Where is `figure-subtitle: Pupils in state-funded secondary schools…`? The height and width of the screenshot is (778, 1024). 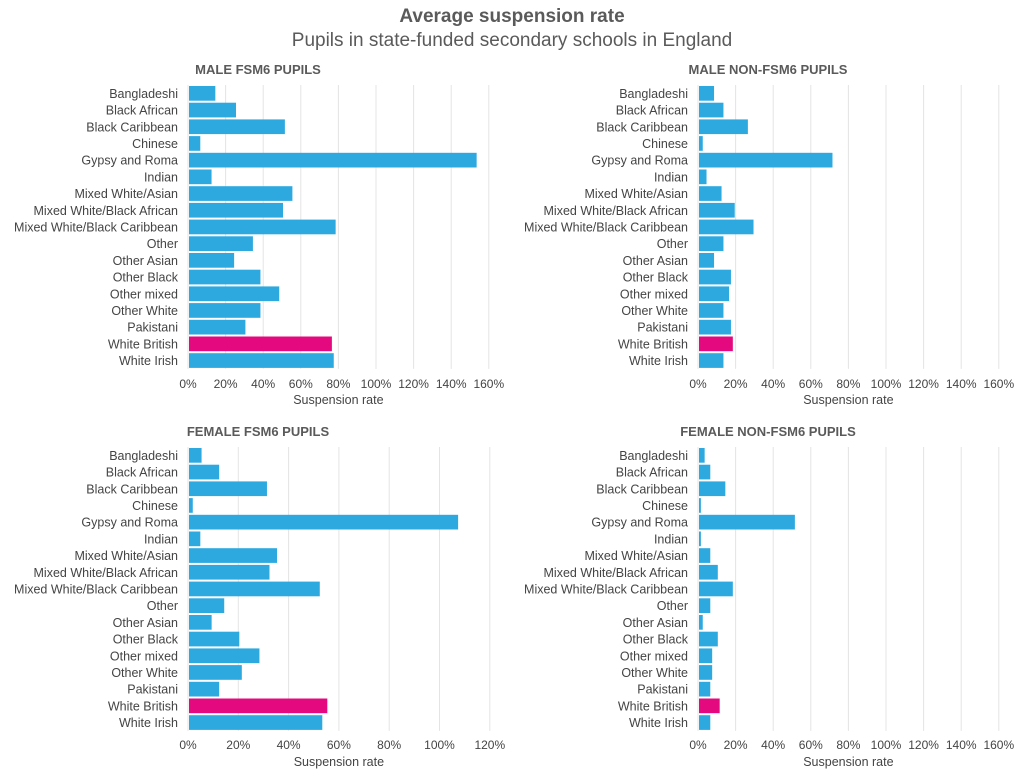
figure-subtitle: Pupils in state-funded secondary schools… is located at coordinates (512, 40).